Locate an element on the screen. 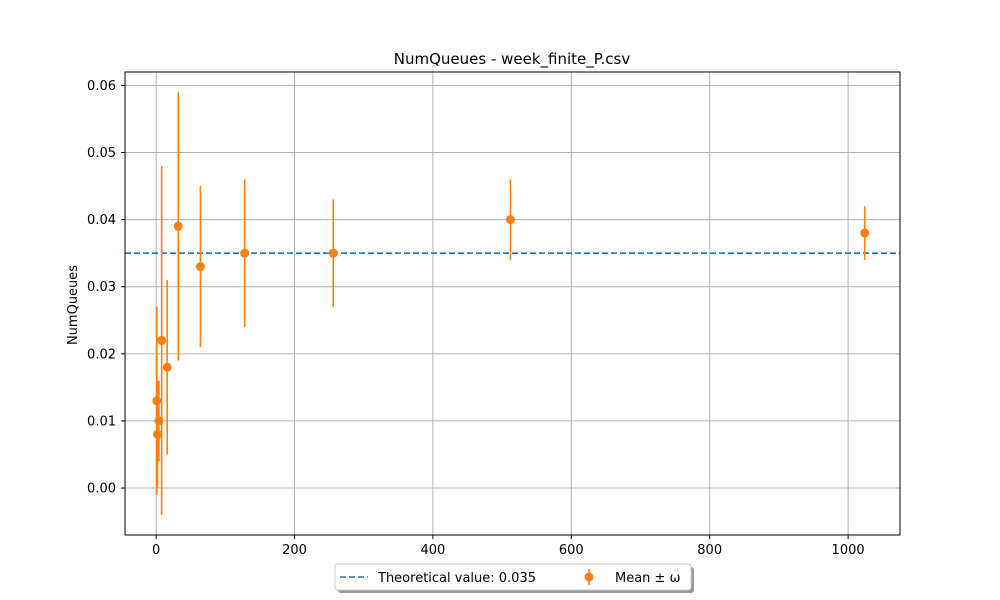 This screenshot has height=600, width=1000. y-tick-label: 0.06 is located at coordinates (101, 86).